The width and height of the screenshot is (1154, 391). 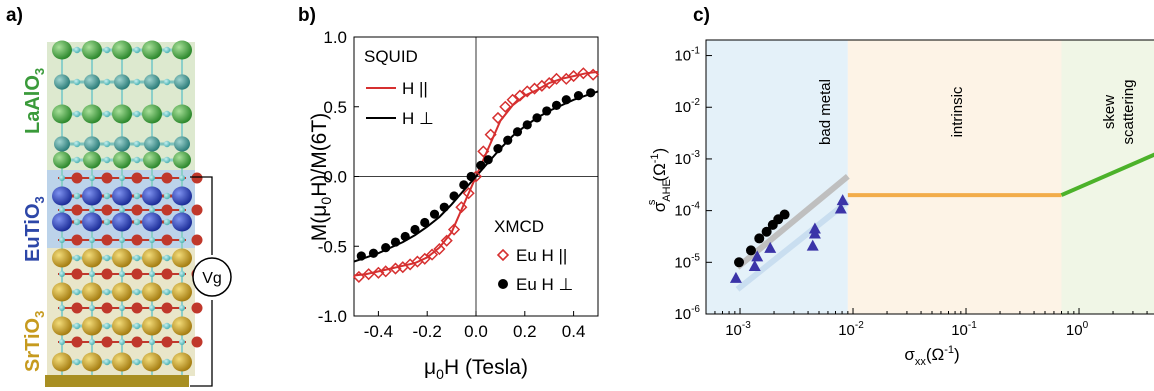 I want to click on panel-c-lines, so click(x=944, y=222).